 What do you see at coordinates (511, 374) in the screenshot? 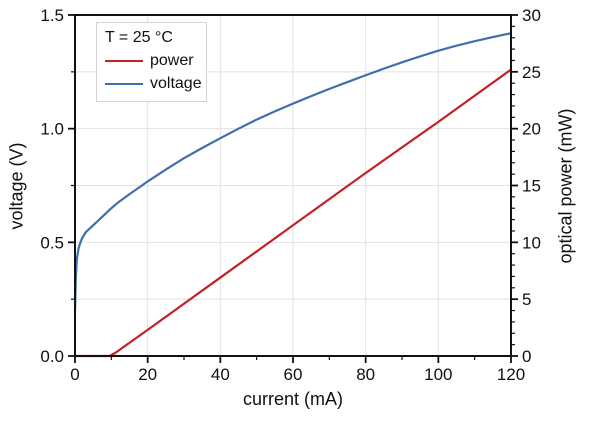
I see `x-tick-label: 120` at bounding box center [511, 374].